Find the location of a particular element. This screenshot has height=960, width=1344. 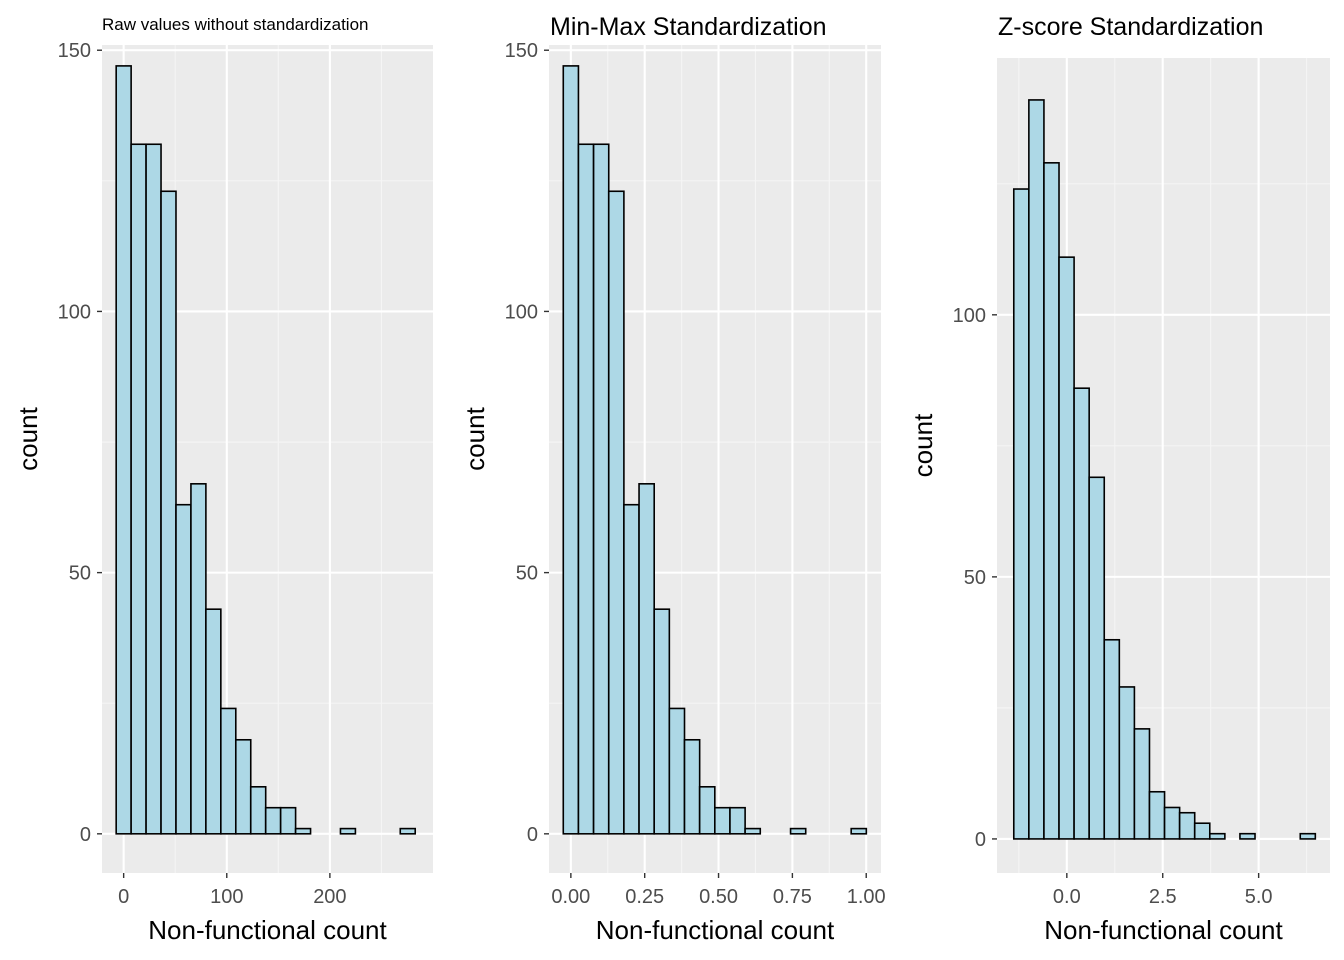

x-tick-label: 0.25 is located at coordinates (644, 897).